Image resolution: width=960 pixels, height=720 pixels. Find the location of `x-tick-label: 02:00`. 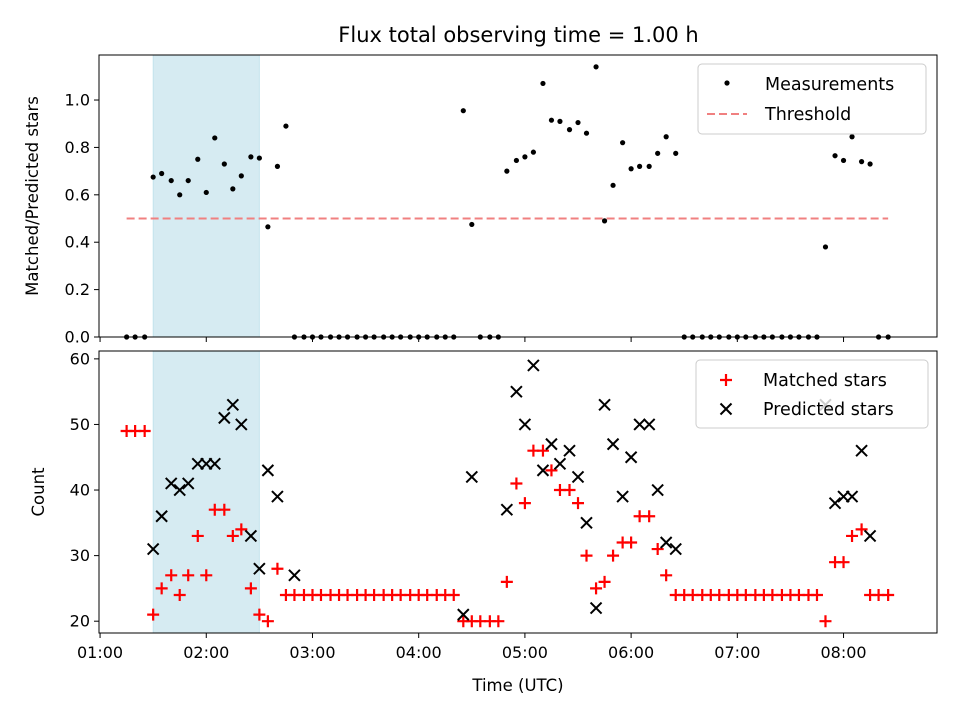

x-tick-label: 02:00 is located at coordinates (206, 652).